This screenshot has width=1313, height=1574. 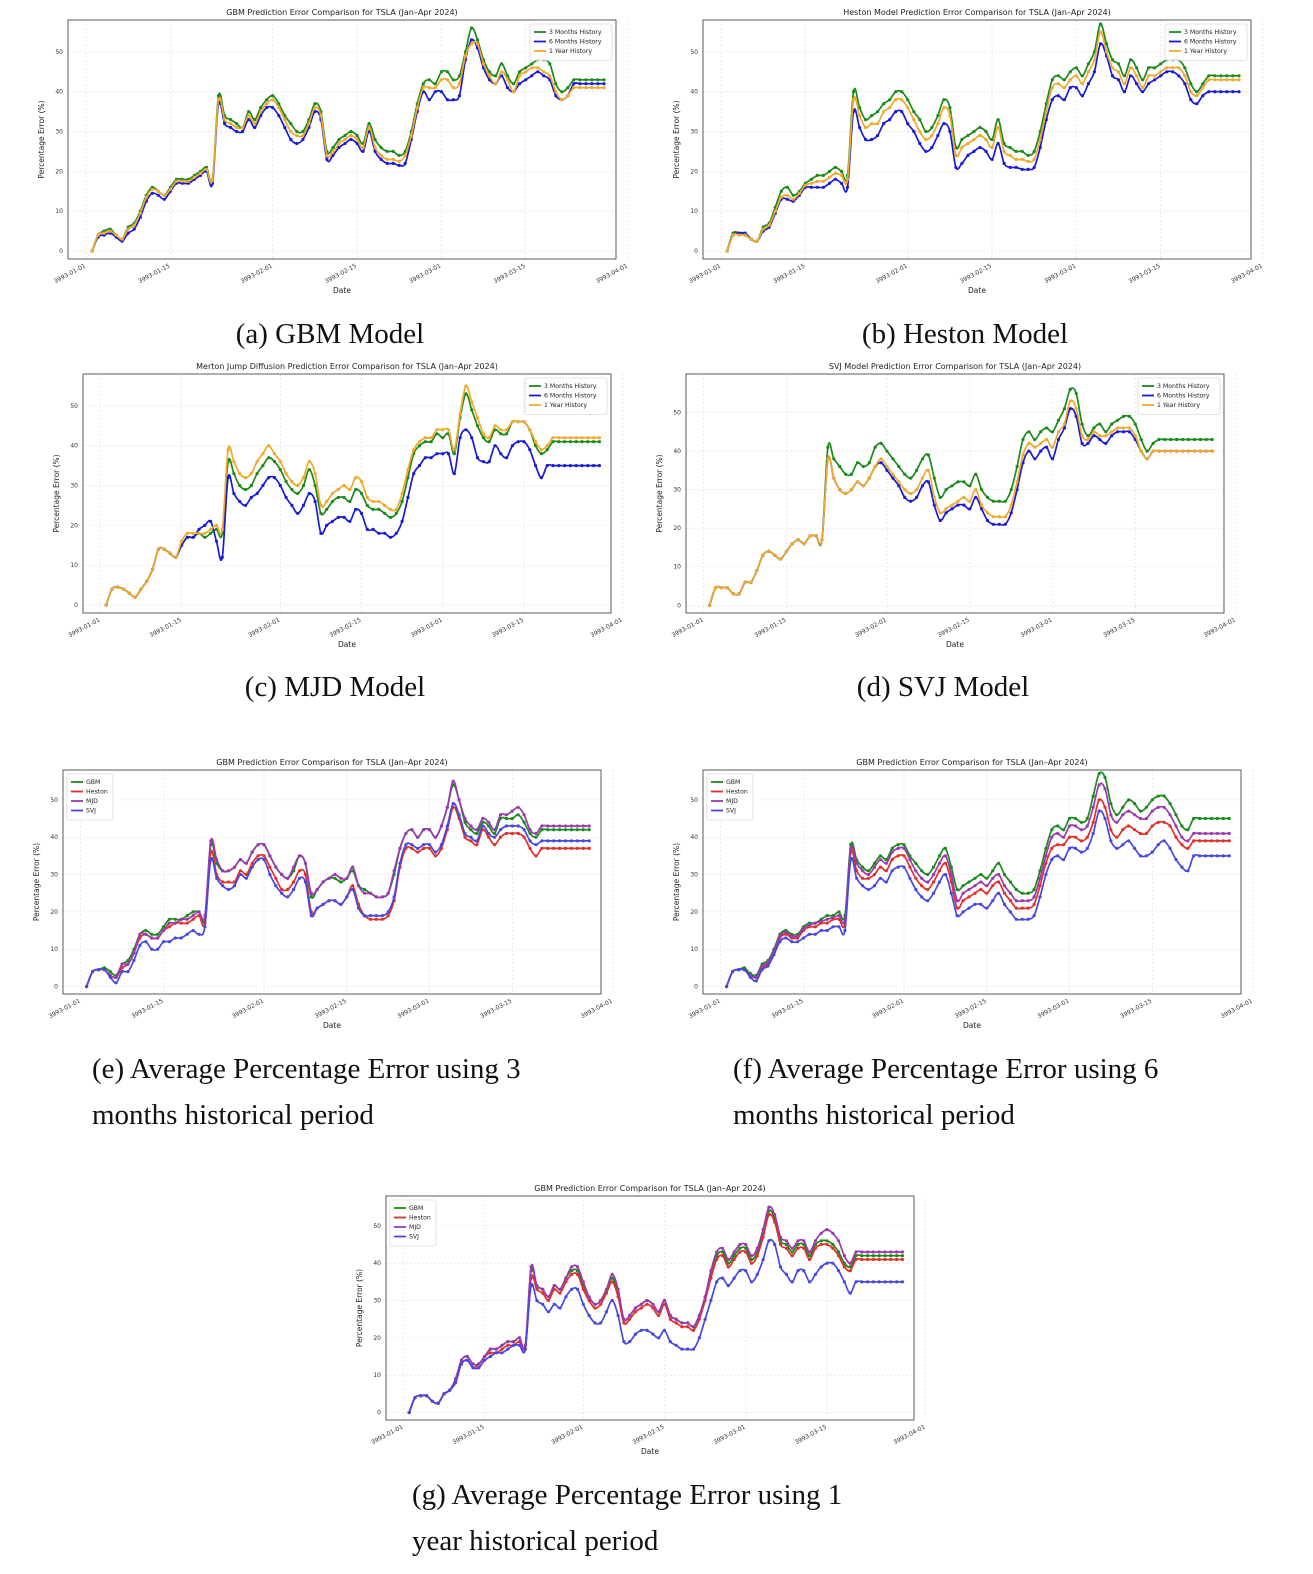 I want to click on x-tick-label: 3993-01-15, so click(x=468, y=1435).